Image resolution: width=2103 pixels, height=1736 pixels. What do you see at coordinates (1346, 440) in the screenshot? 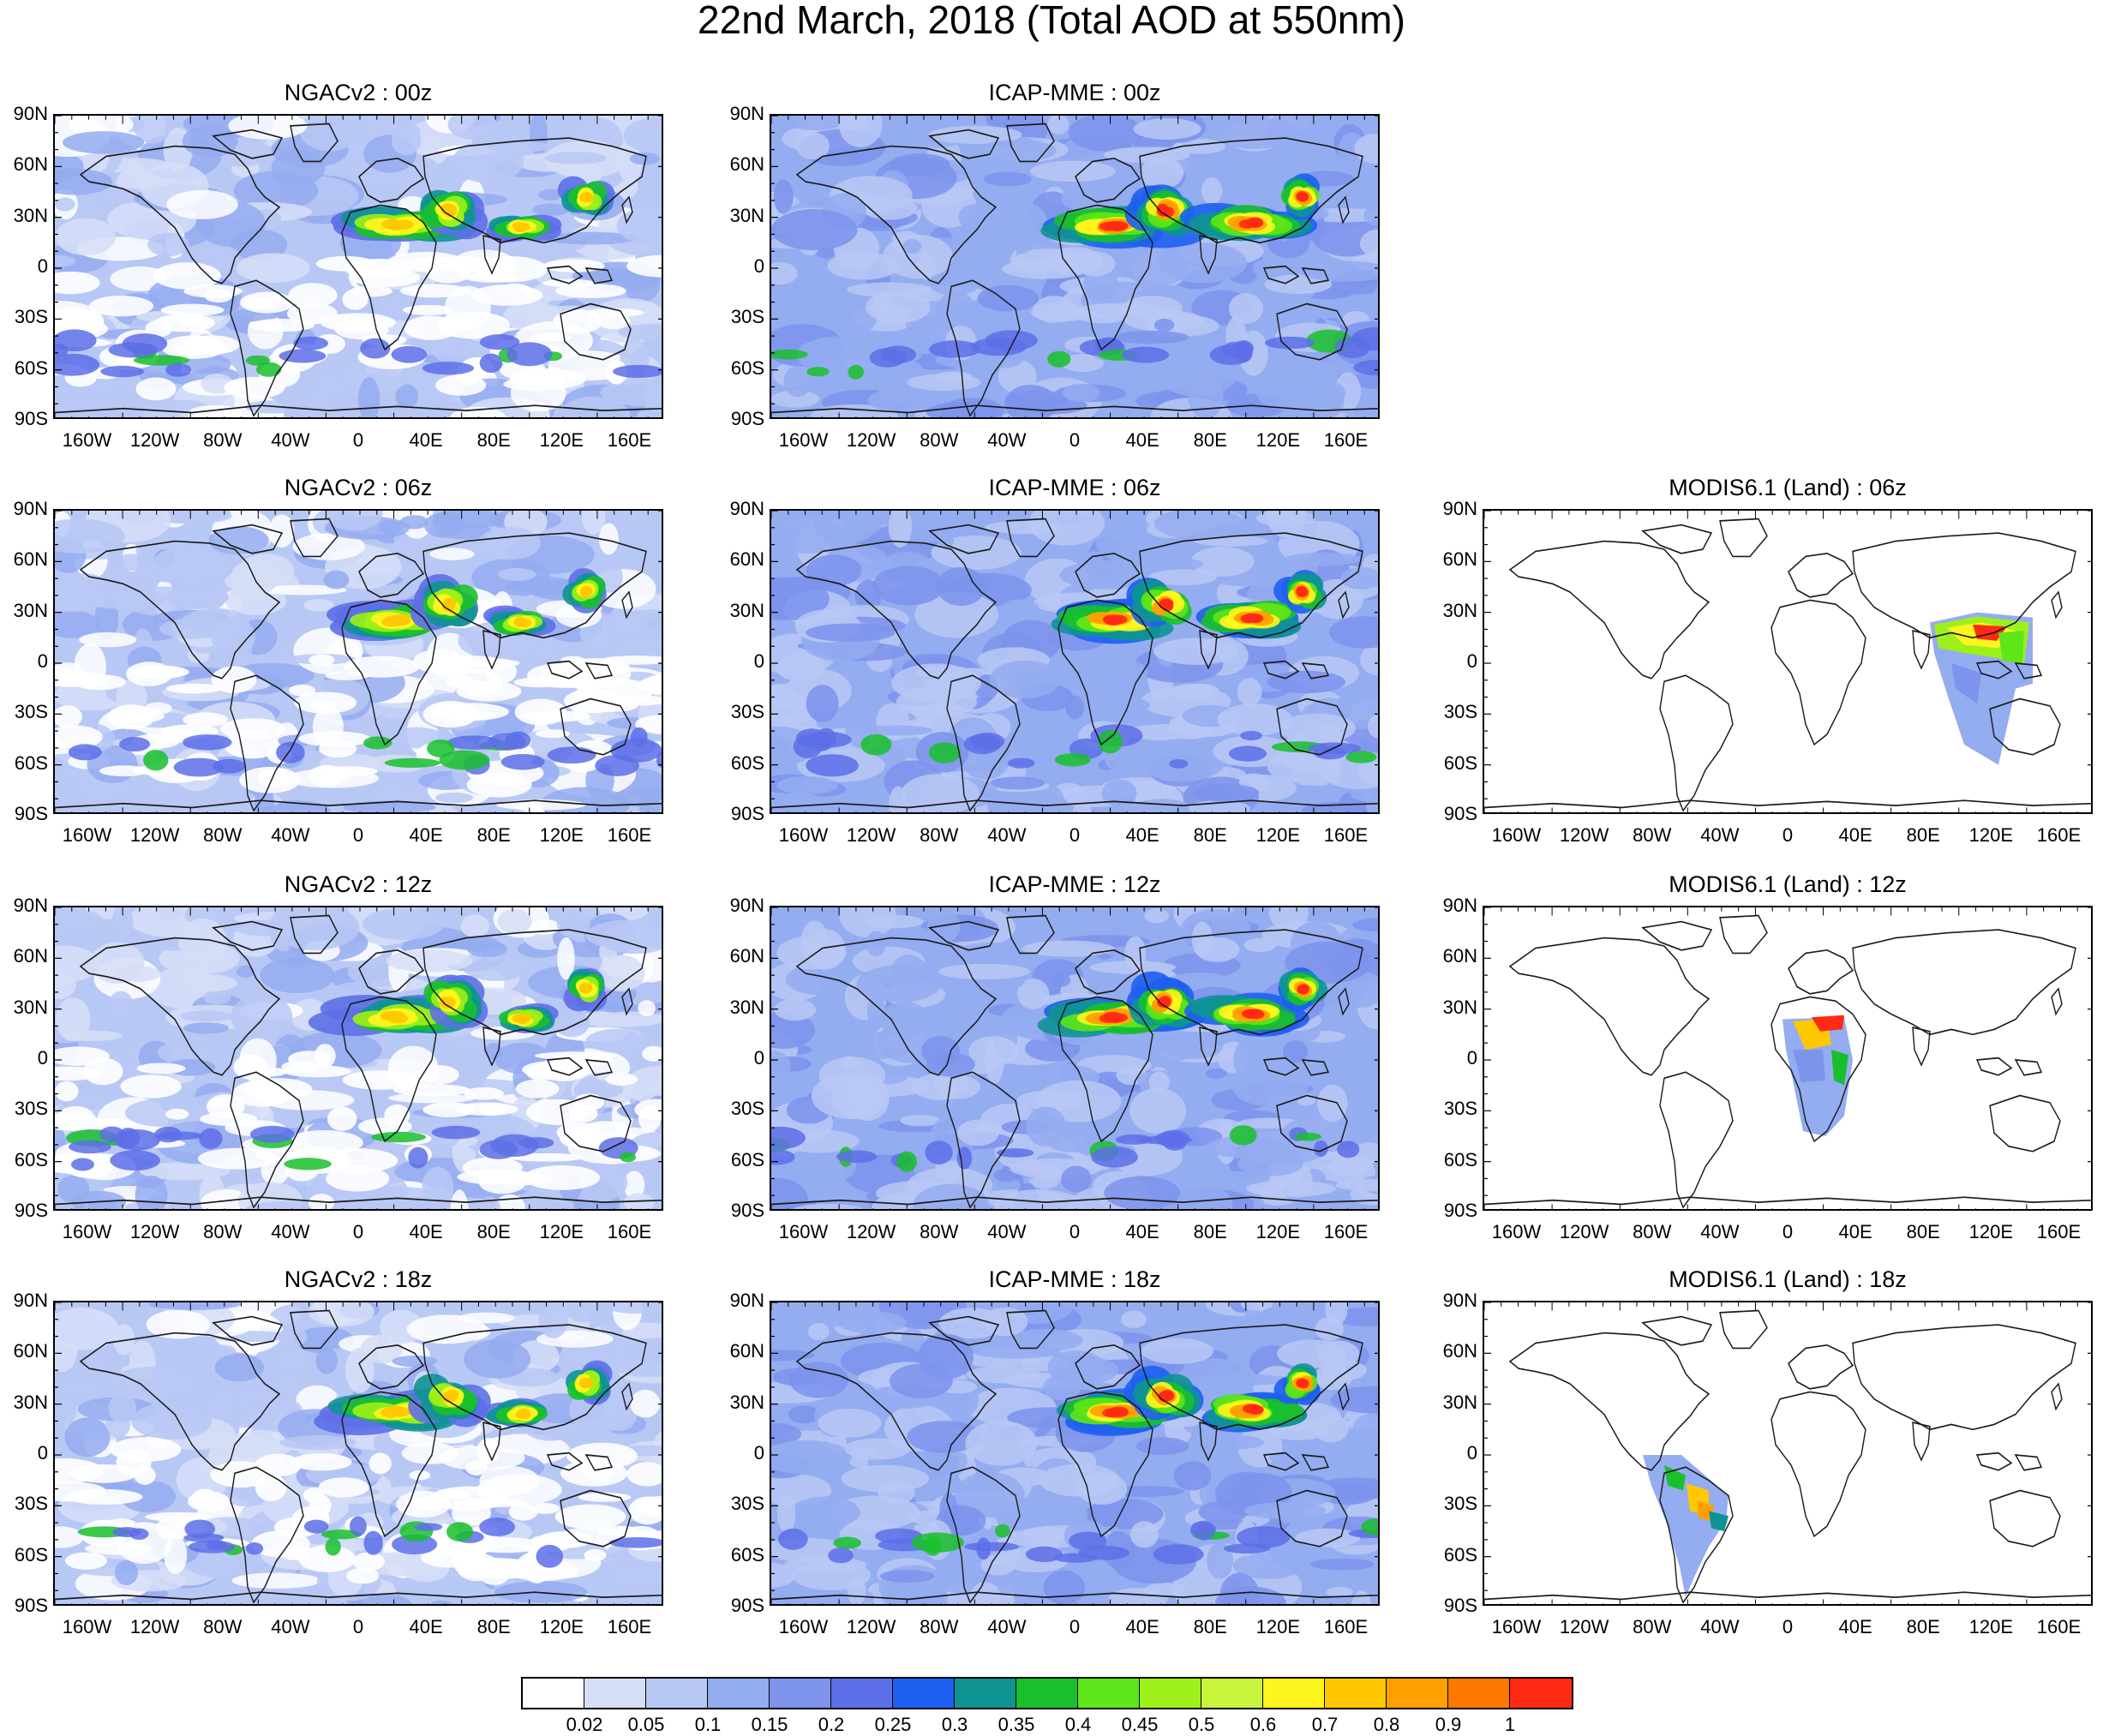
I see `longitude-label: 160E` at bounding box center [1346, 440].